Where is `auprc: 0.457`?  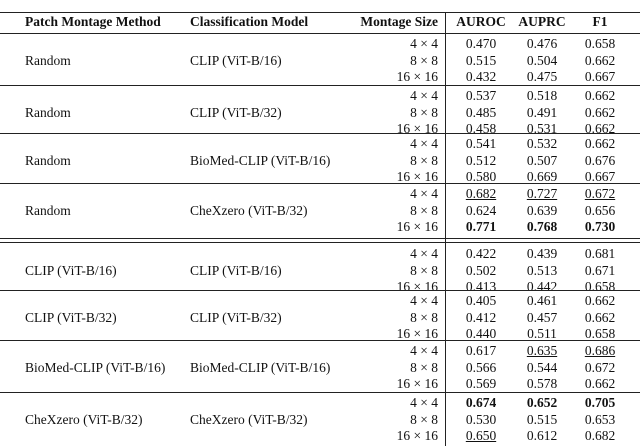 auprc: 0.457 is located at coordinates (542, 317).